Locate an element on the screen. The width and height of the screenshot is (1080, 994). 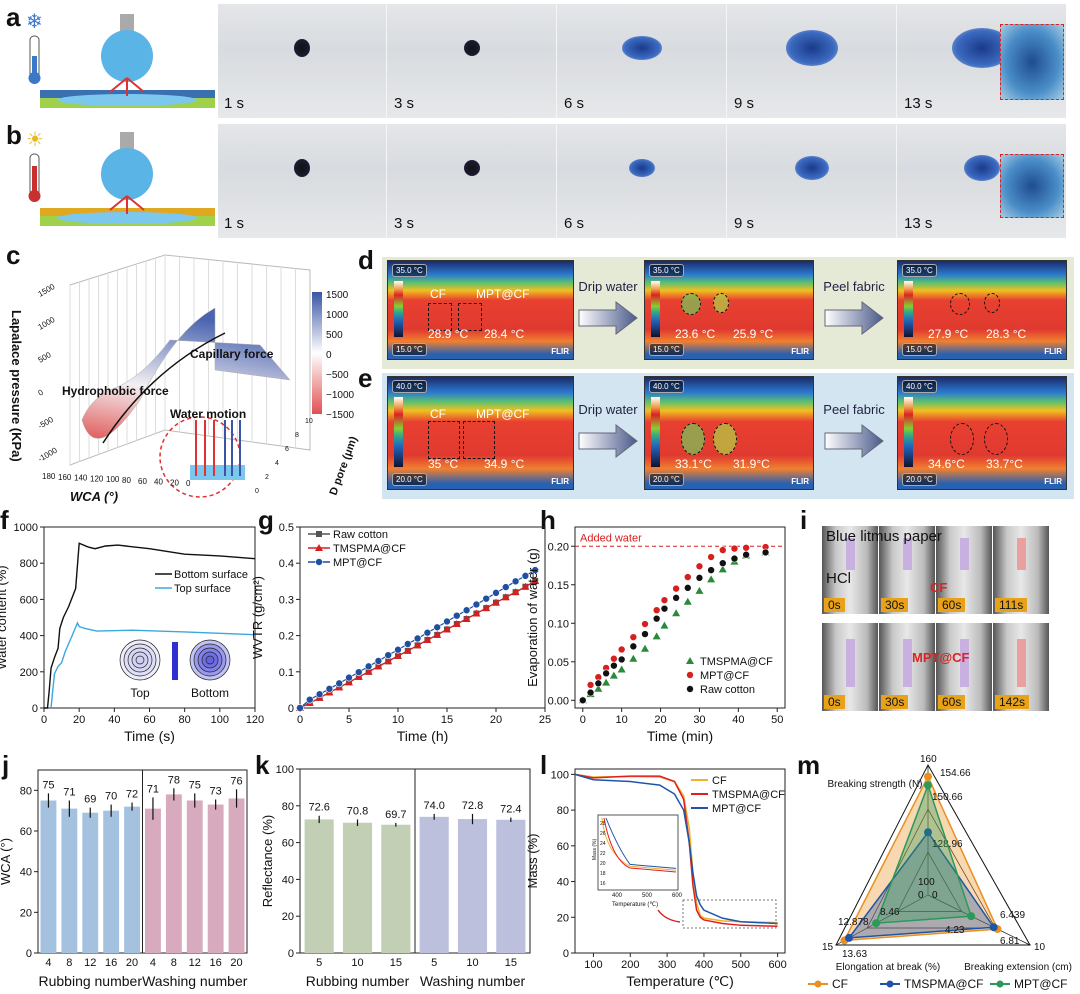
scale-min-label: 15.0 °C is located at coordinates (666, 349).